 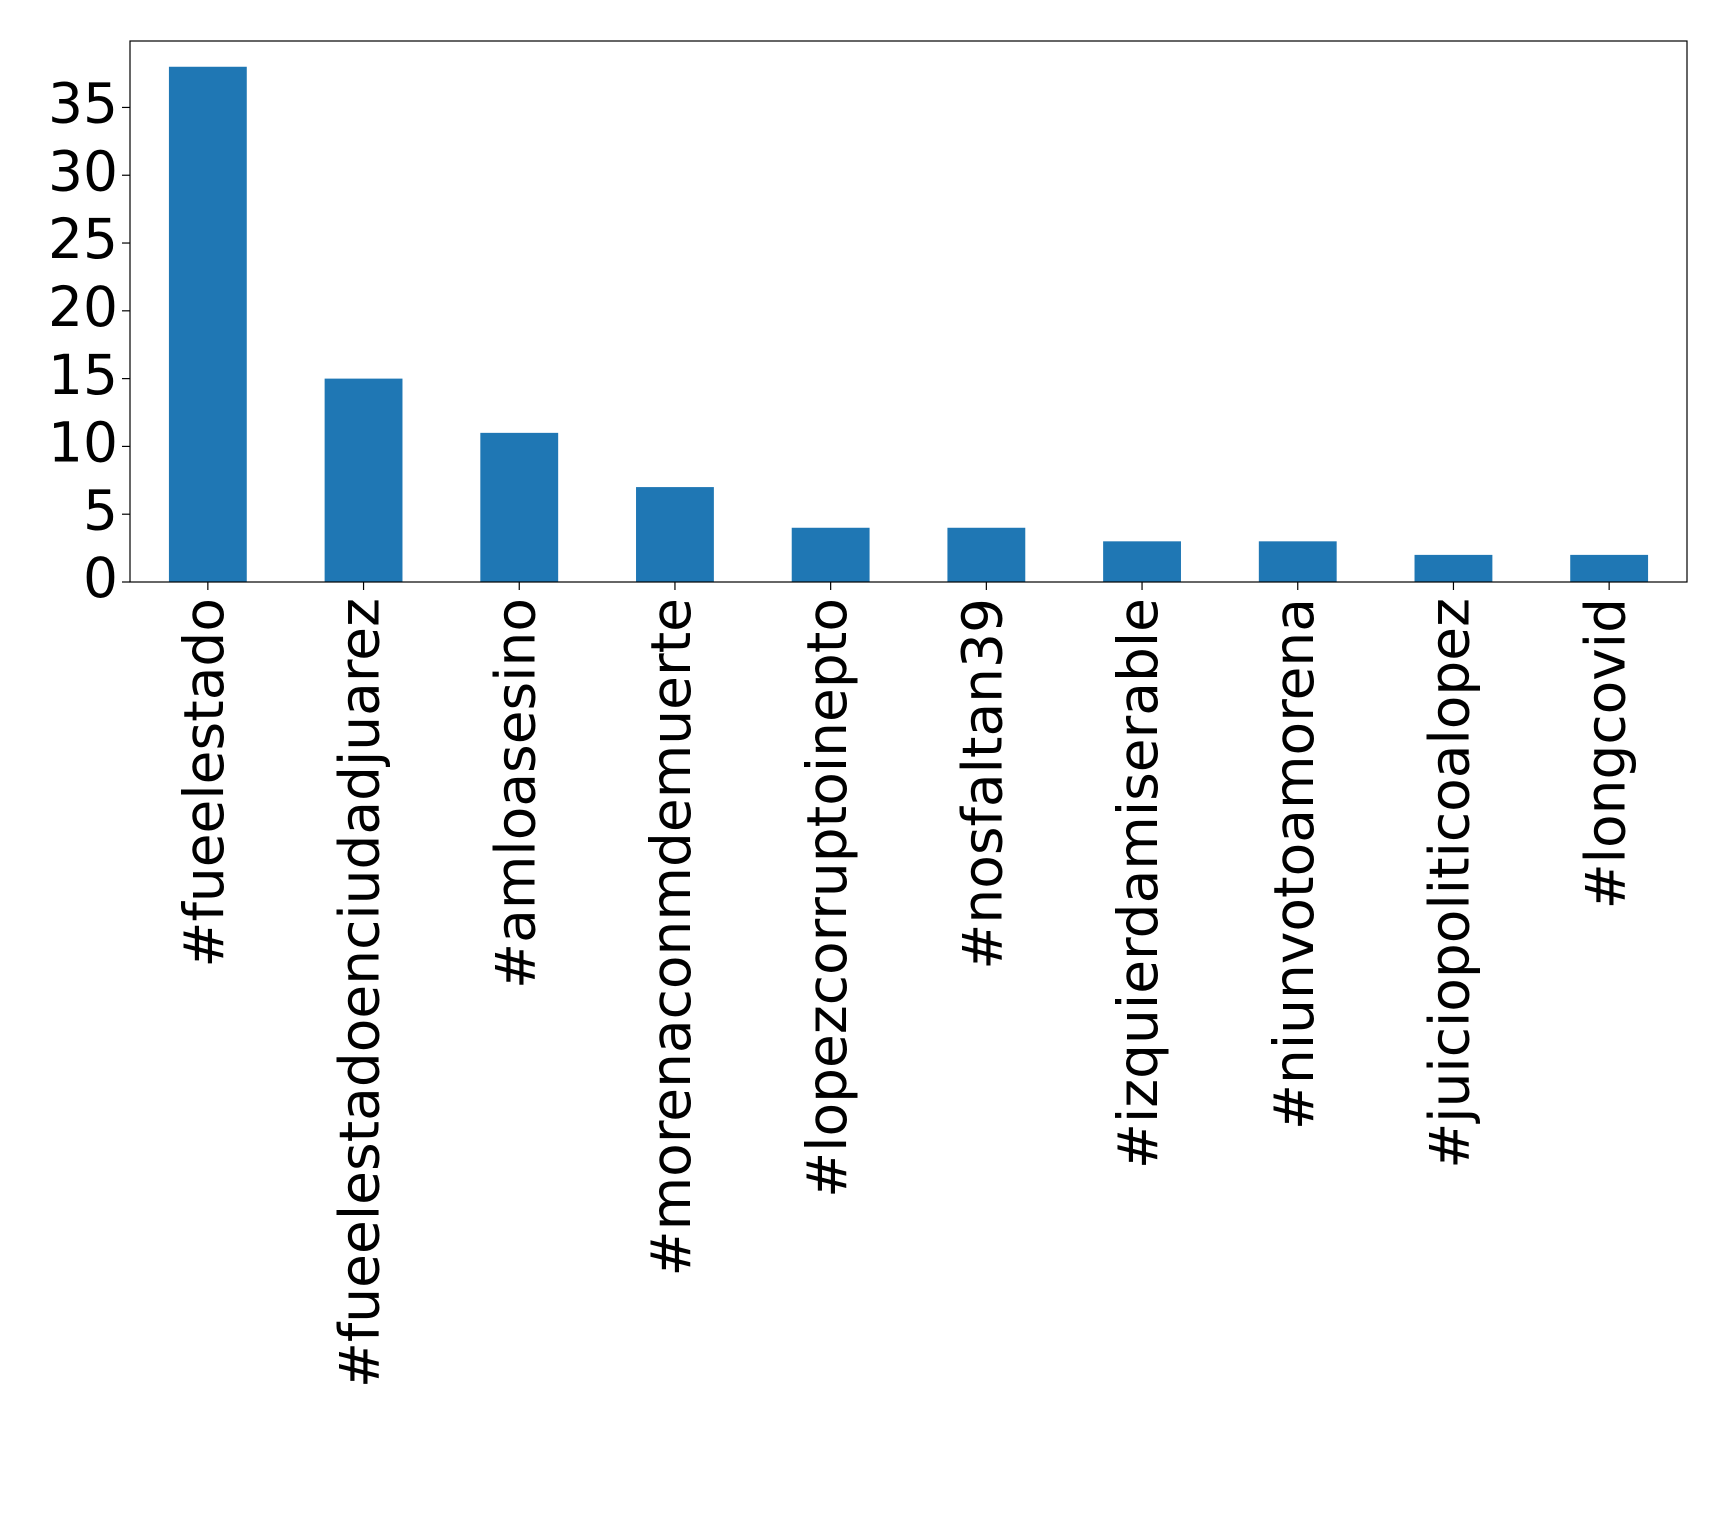 I want to click on x-tick-label: #nosfaltan39, so click(x=982, y=784).